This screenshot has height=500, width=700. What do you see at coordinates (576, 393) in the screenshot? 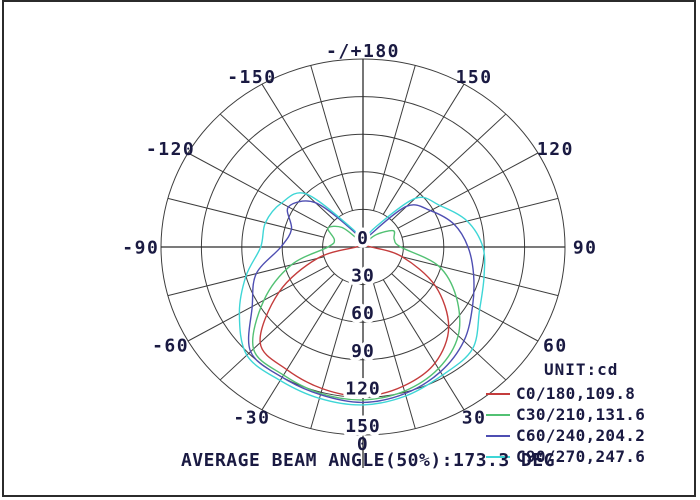
I see `legend-label-c0-180: C0/180,109.8` at bounding box center [576, 393].